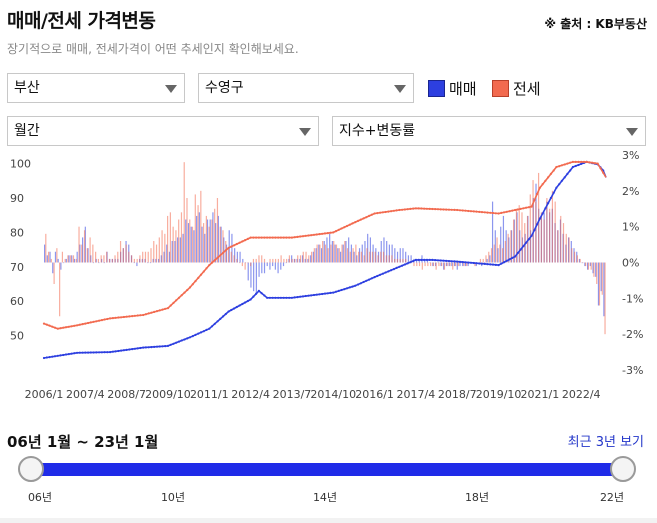 This screenshot has height=523, width=657. What do you see at coordinates (163, 131) in the screenshot?
I see `period-select: 월간` at bounding box center [163, 131].